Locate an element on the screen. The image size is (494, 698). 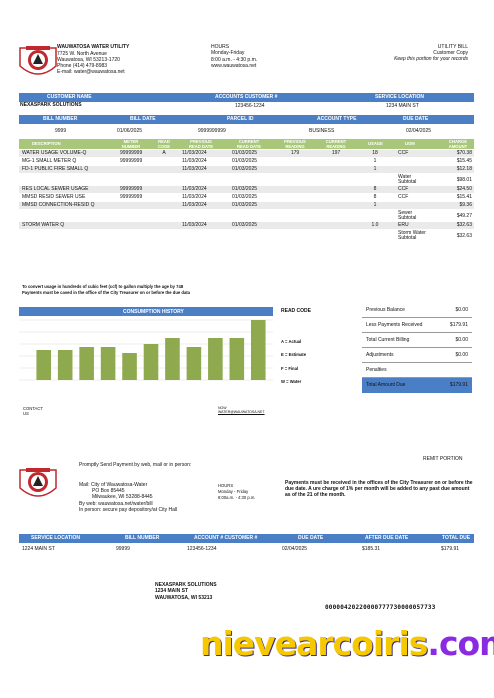
remit-total-due: $179.91 is located at coordinates (450, 549).